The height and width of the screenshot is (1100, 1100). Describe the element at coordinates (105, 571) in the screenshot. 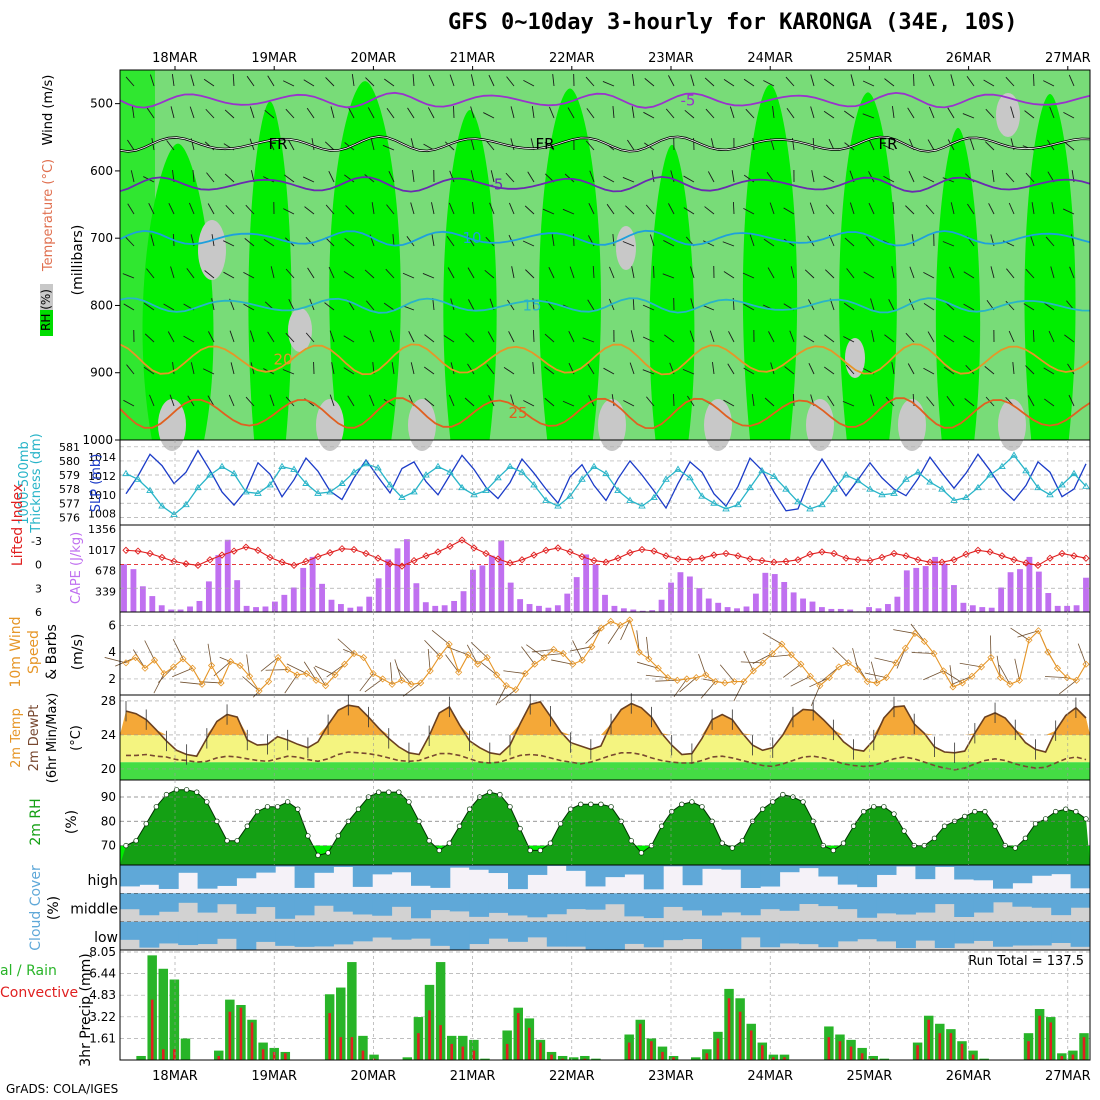

I see `cape-tick-label: 678` at that location.